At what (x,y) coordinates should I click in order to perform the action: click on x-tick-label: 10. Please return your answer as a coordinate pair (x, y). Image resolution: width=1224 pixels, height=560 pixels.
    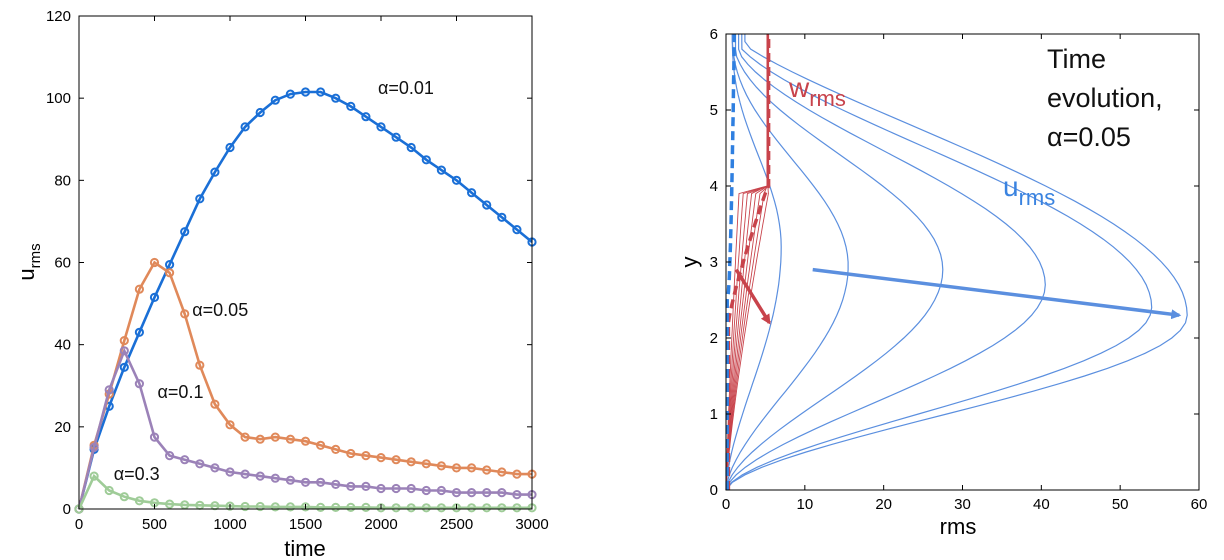
    Looking at the image, I should click on (804, 504).